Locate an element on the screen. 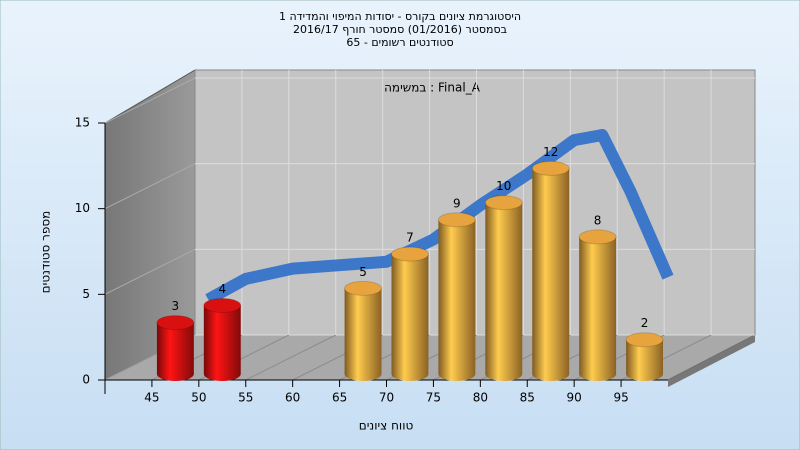 This screenshot has height=450, width=800. bar-label: 5 is located at coordinates (363, 272).